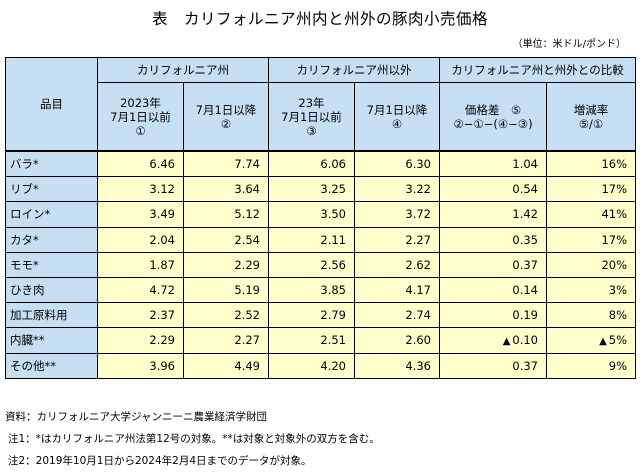 The height and width of the screenshot is (474, 640). Describe the element at coordinates (397, 290) in the screenshot. I see `cell-out-after: 4.17` at that location.